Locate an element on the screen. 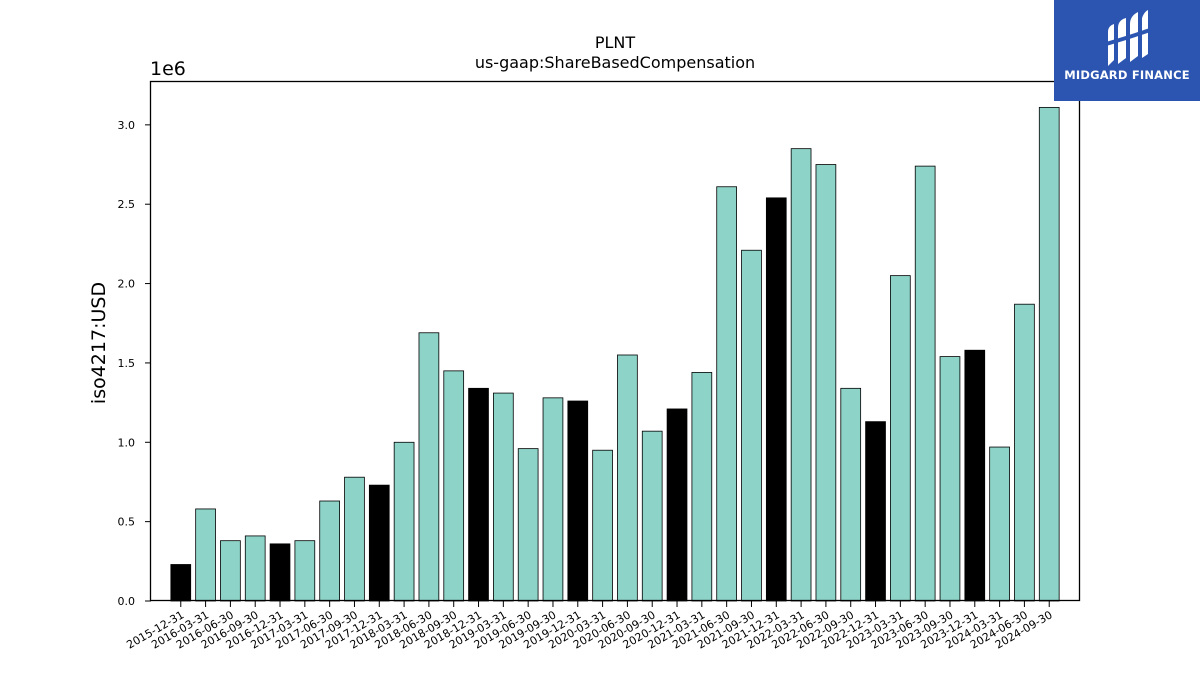 This screenshot has height=675, width=1200. brand-logo: MIDGARD FINANCE is located at coordinates (1127, 50).